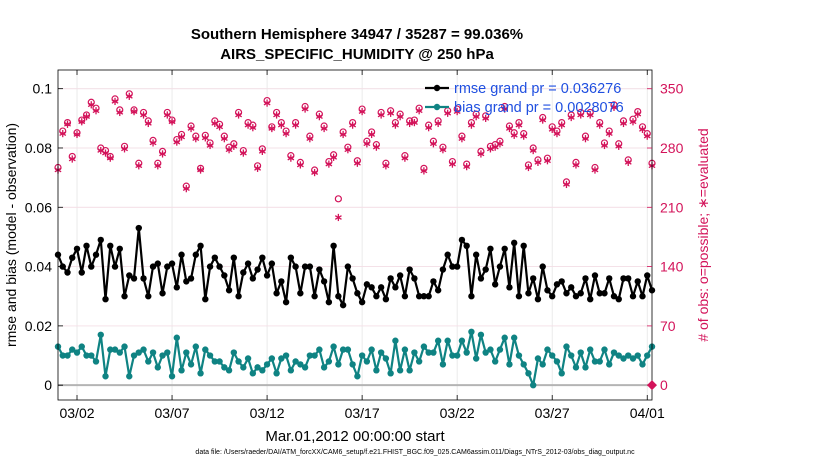 The width and height of the screenshot is (830, 470). I want to click on right-y-tick-label: 140, so click(672, 267).